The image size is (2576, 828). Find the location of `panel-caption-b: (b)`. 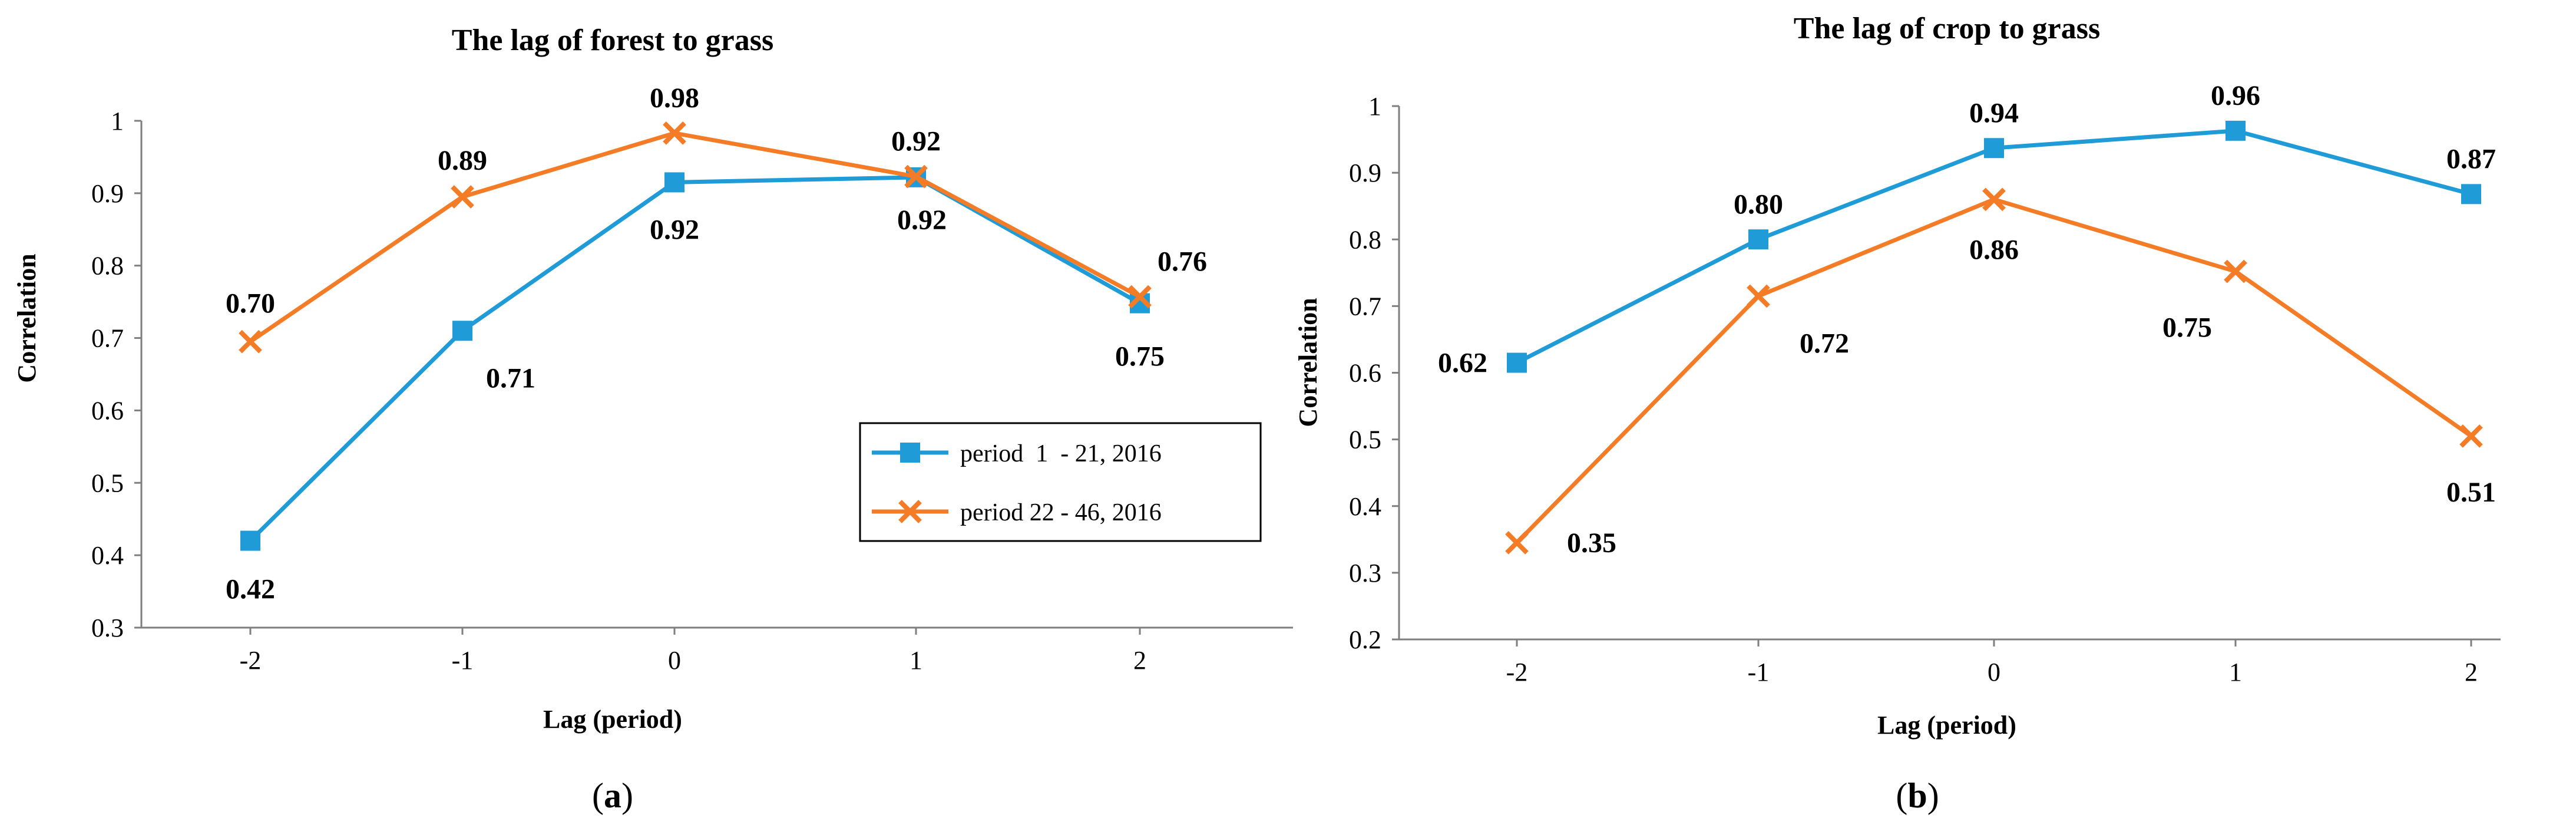

panel-caption-b: (b) is located at coordinates (1917, 795).